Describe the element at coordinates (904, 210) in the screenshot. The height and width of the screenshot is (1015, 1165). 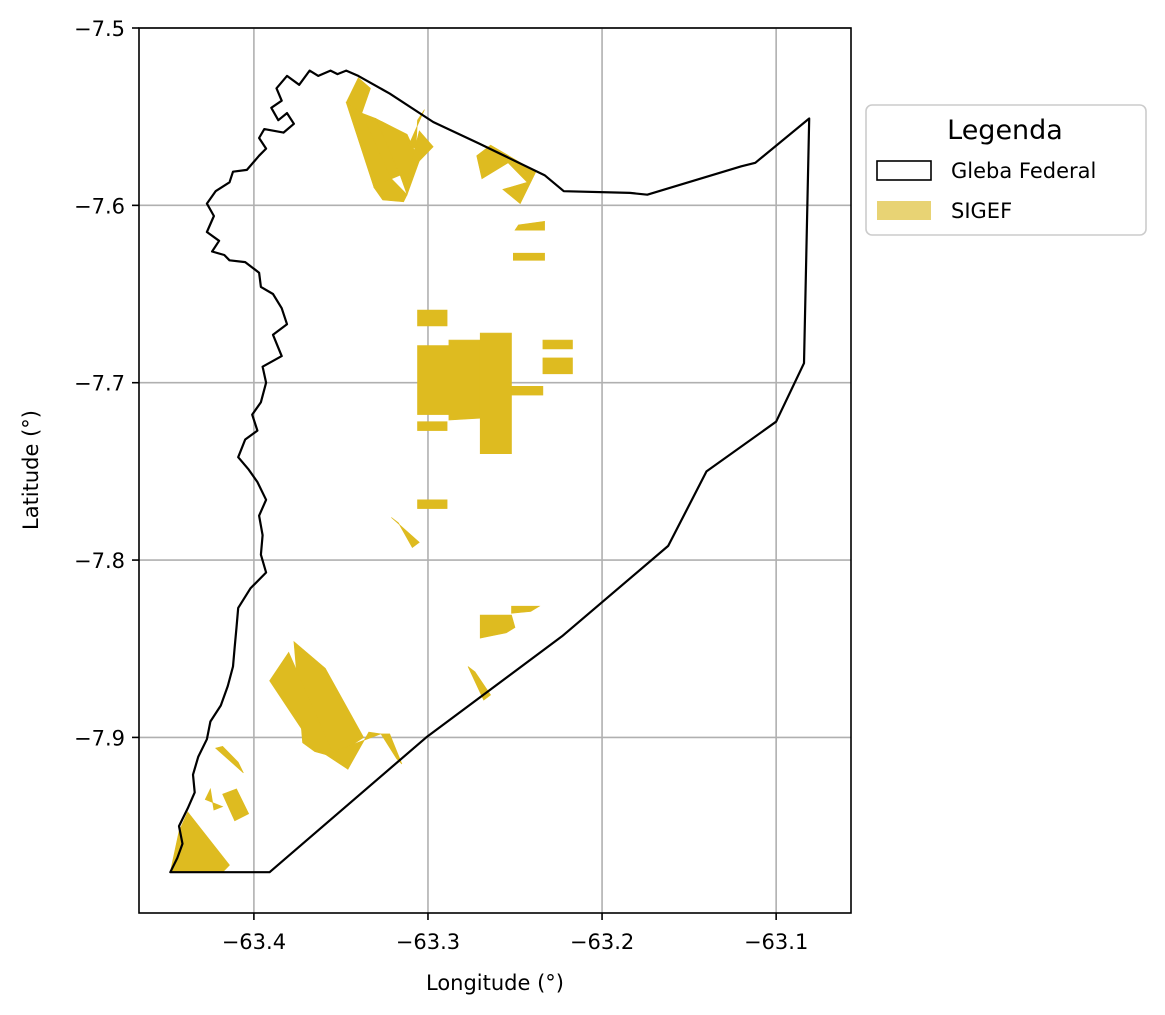
I see `legend-swatch-sigef` at that location.